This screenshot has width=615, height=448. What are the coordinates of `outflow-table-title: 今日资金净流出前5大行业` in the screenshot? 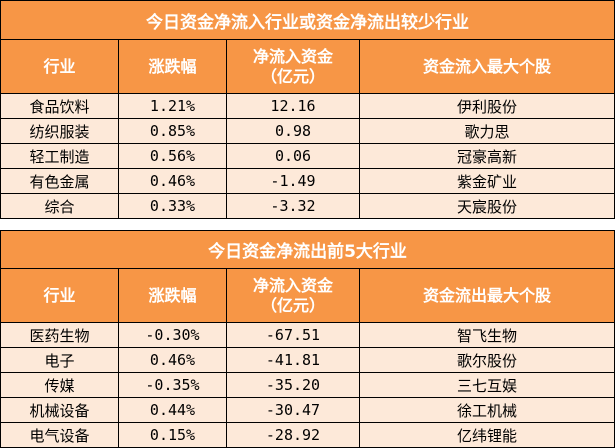 It's located at (307, 249).